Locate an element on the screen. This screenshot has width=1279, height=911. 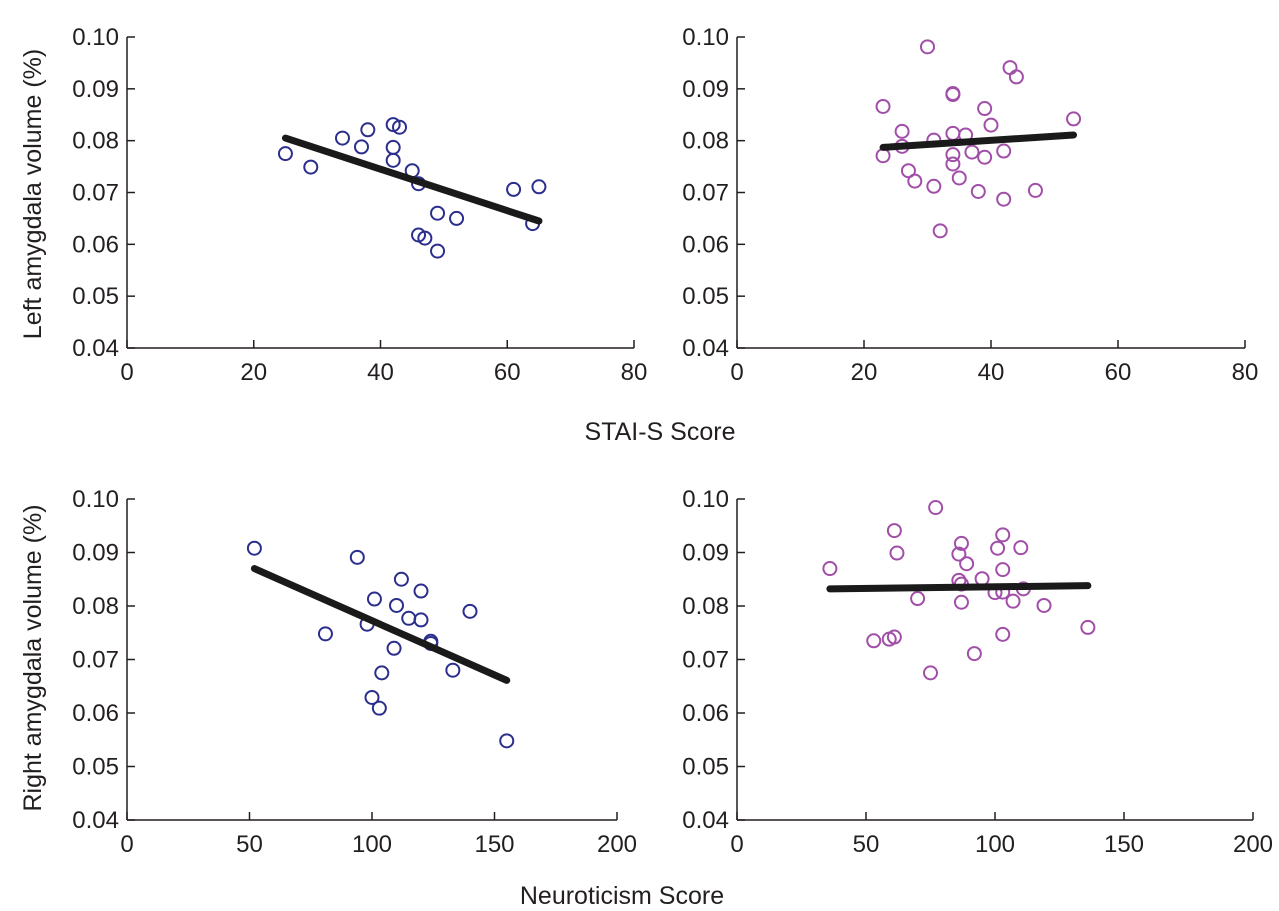
x-tick-label: 20 is located at coordinates (253, 372).